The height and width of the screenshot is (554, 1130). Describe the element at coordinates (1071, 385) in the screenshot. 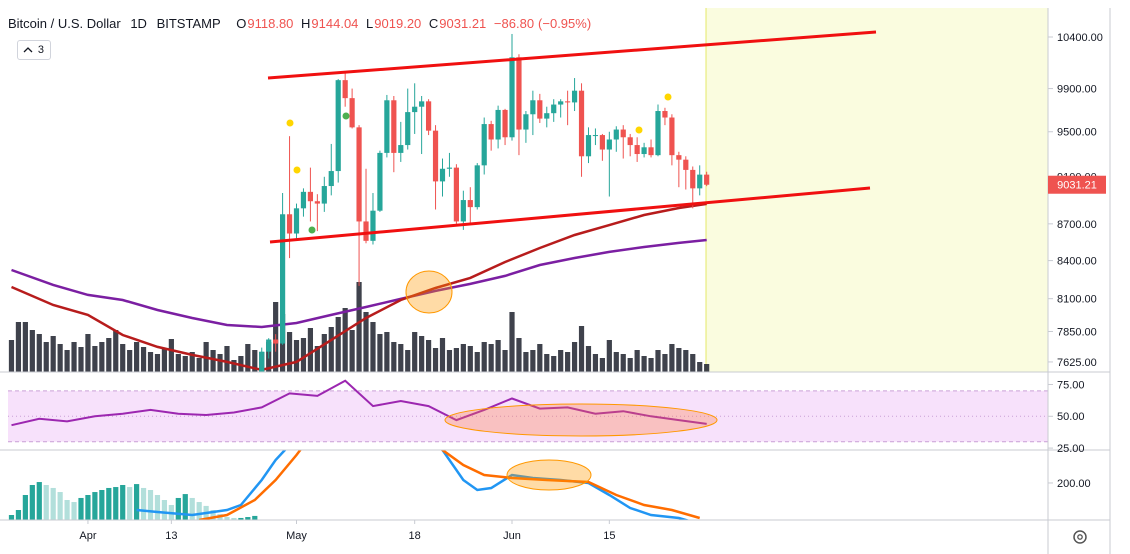

I see `y-tick-label: 75.00` at that location.